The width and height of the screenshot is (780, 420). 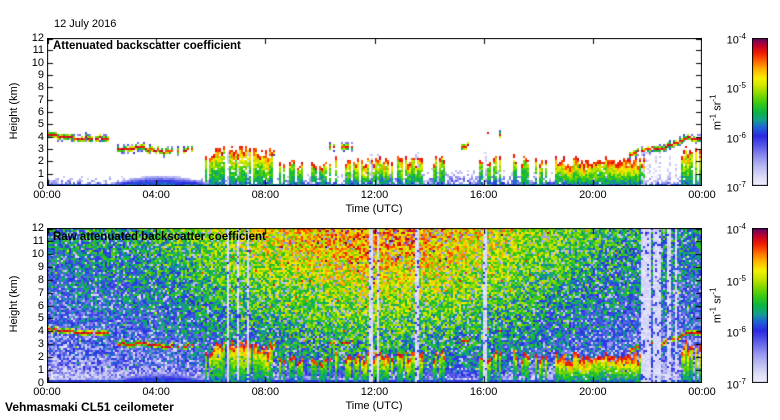 I want to click on colorbar-1-unit-label: m-1 sr-1, so click(x=716, y=112).